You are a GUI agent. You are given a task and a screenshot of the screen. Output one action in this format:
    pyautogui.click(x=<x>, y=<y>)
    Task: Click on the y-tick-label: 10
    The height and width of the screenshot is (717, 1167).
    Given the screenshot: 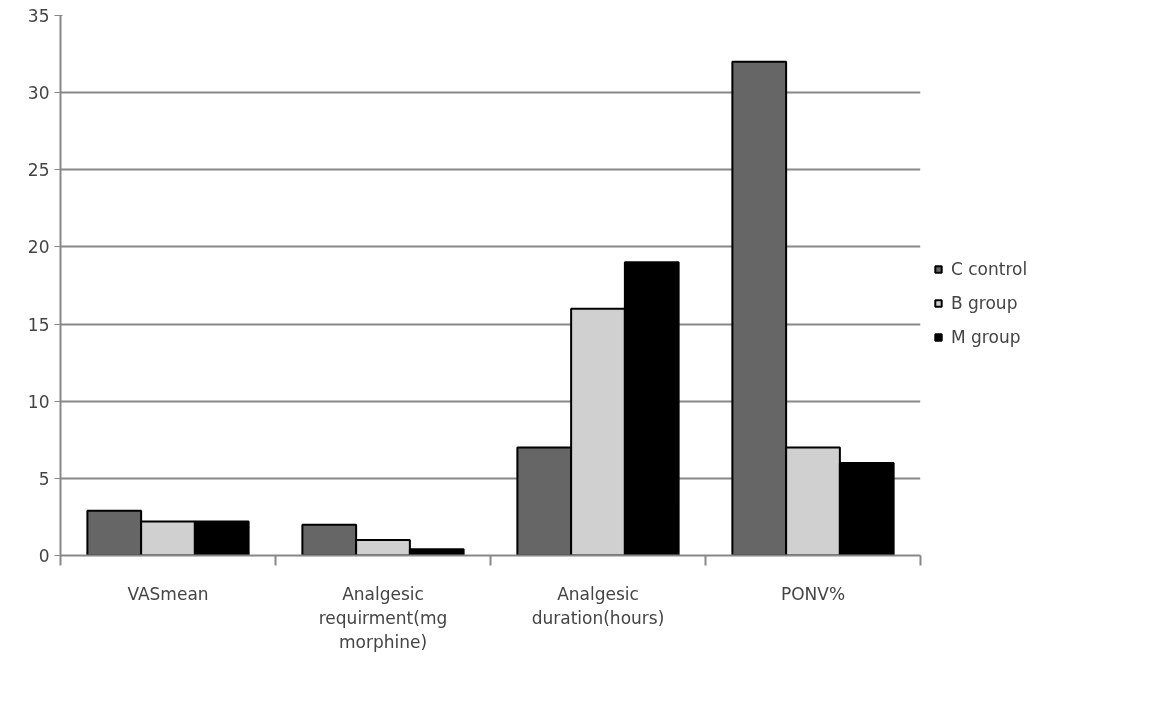 What is the action you would take?
    pyautogui.click(x=38, y=401)
    